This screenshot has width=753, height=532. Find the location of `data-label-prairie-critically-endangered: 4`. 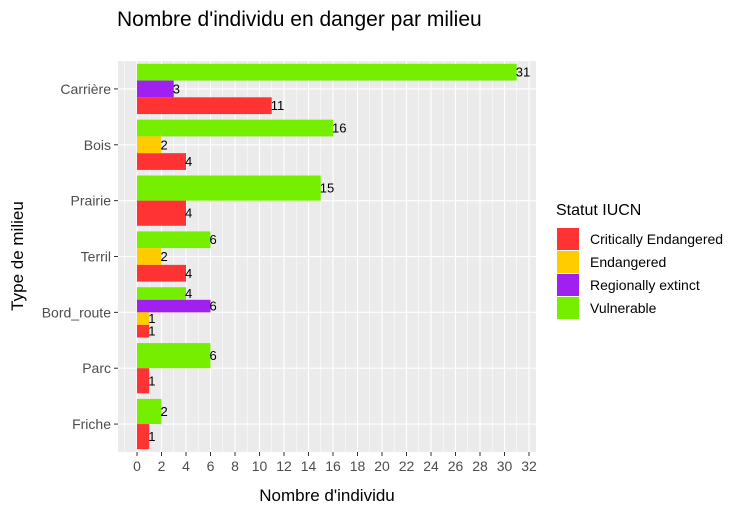

data-label-prairie-critically-endangered: 4 is located at coordinates (188, 213).